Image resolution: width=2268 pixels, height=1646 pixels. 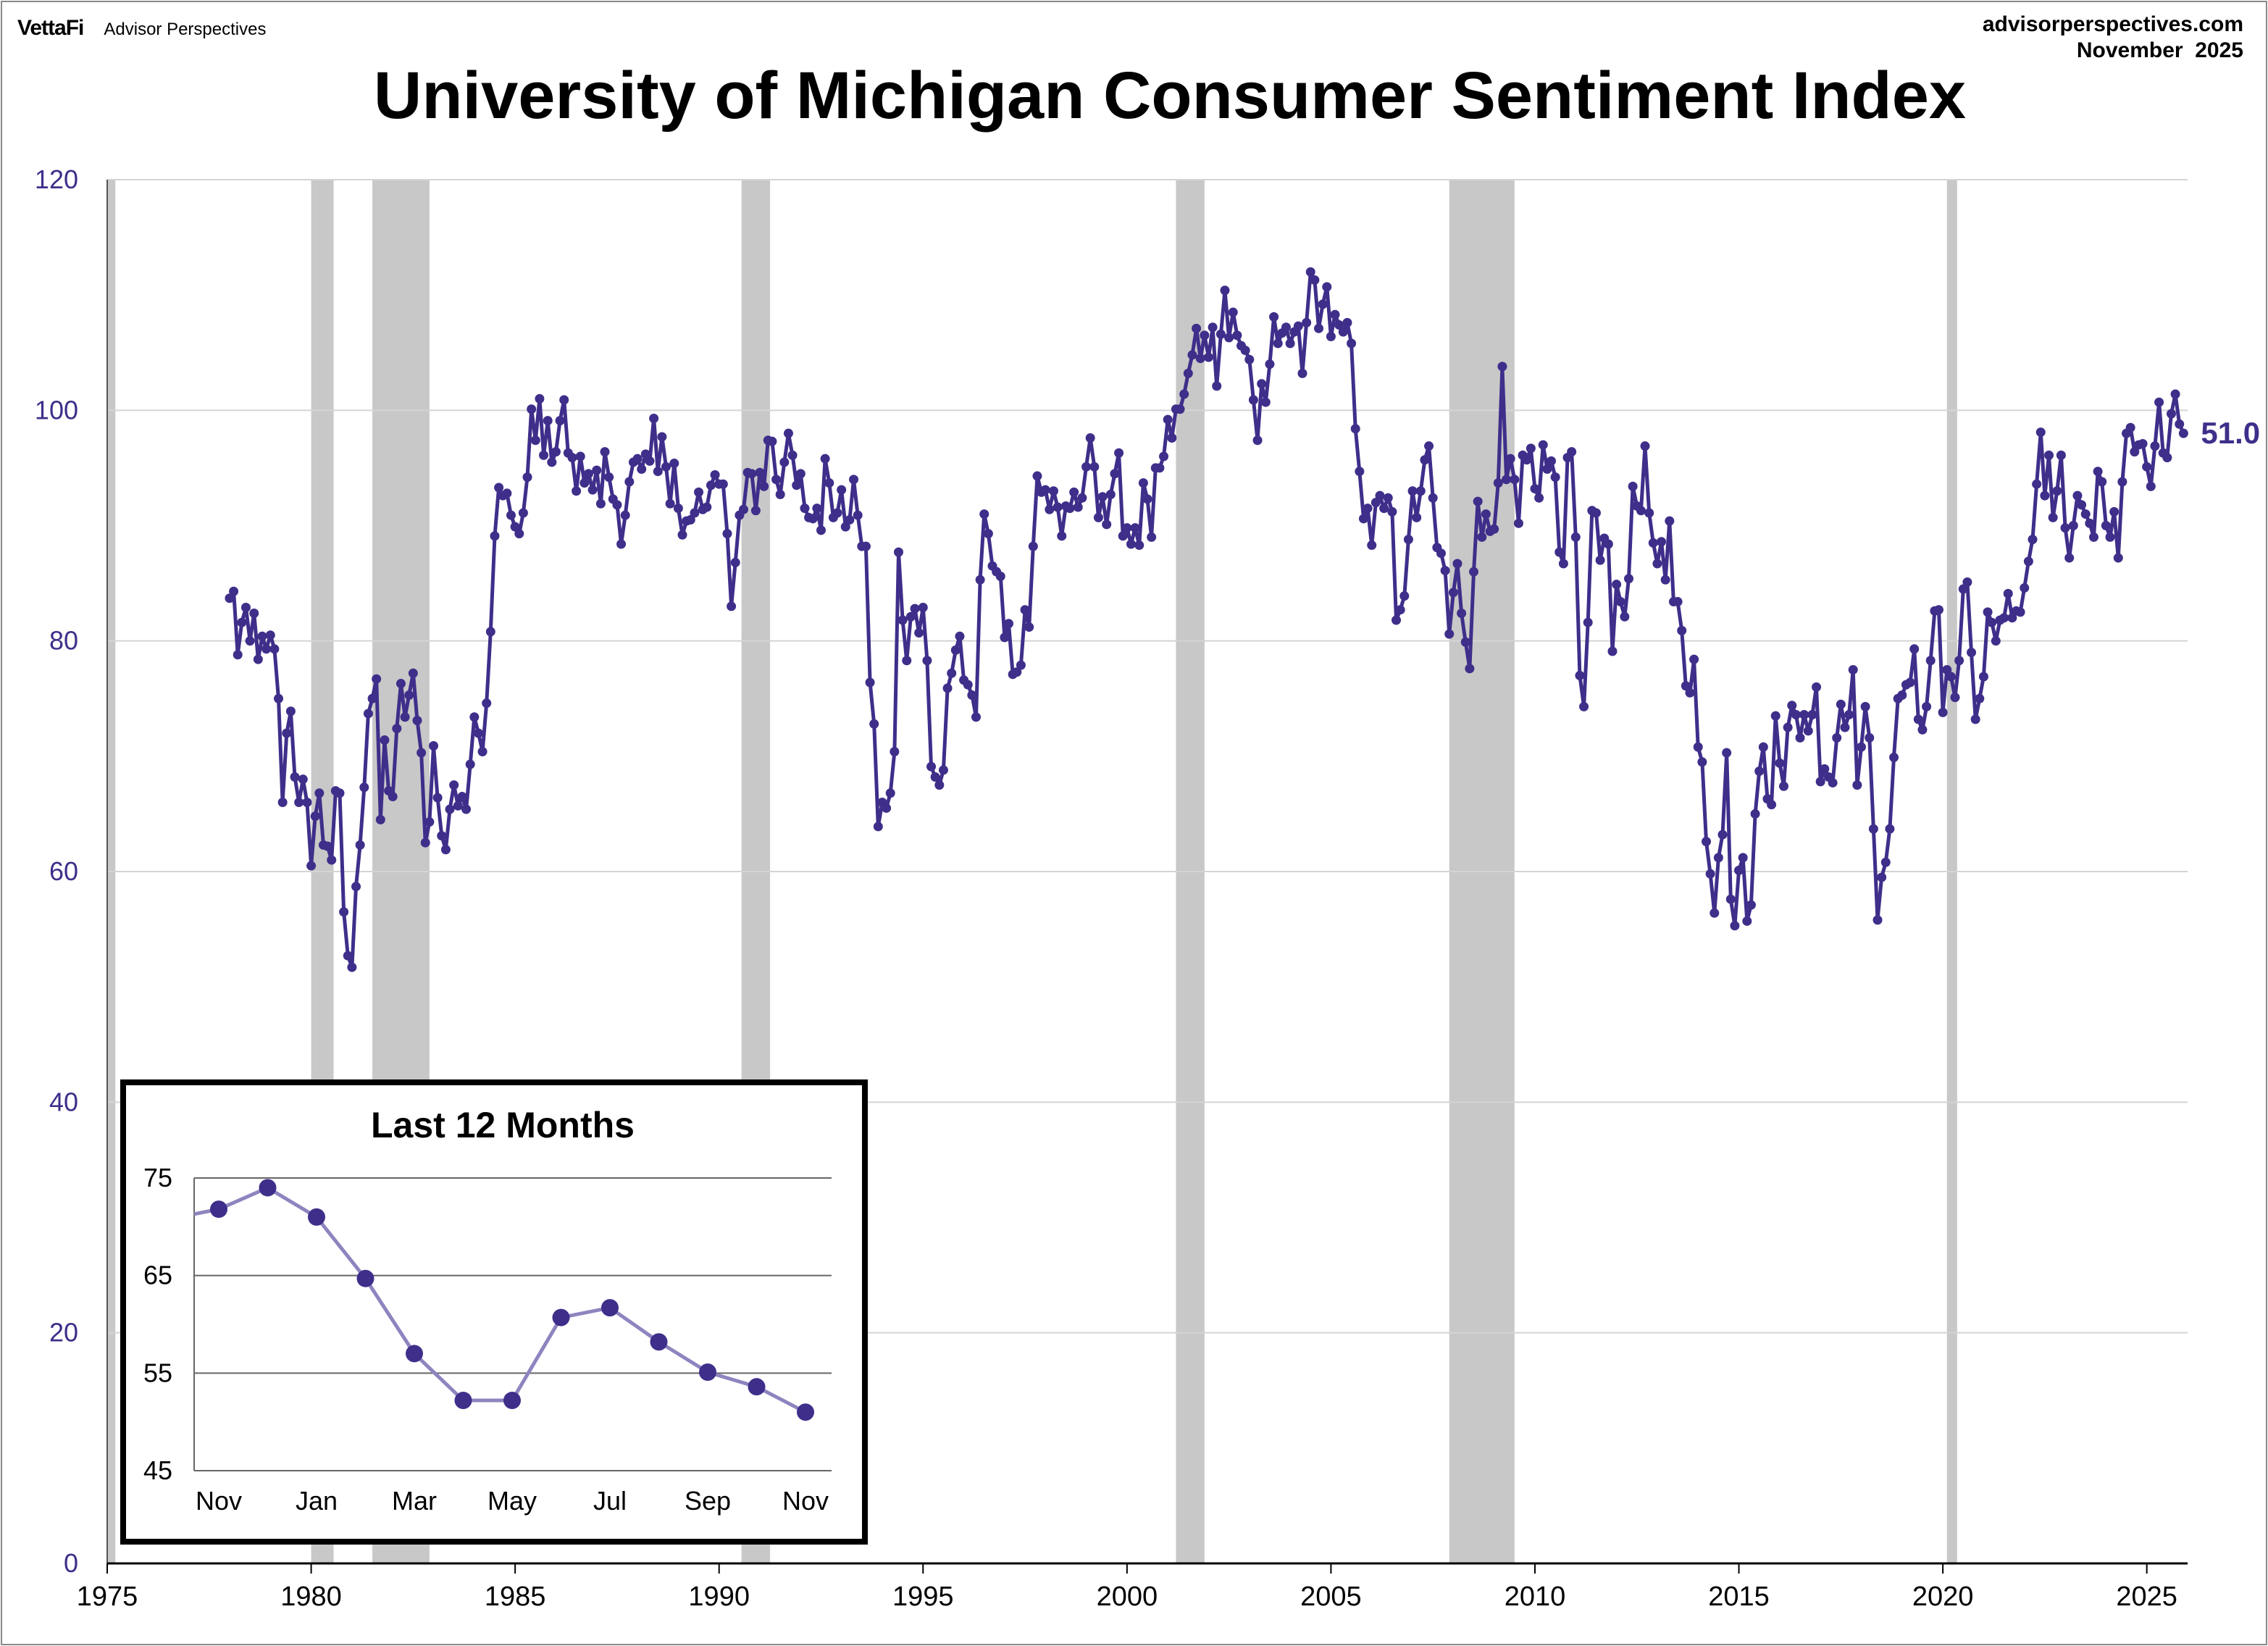 I want to click on y-tick-label: 120, so click(x=57, y=179).